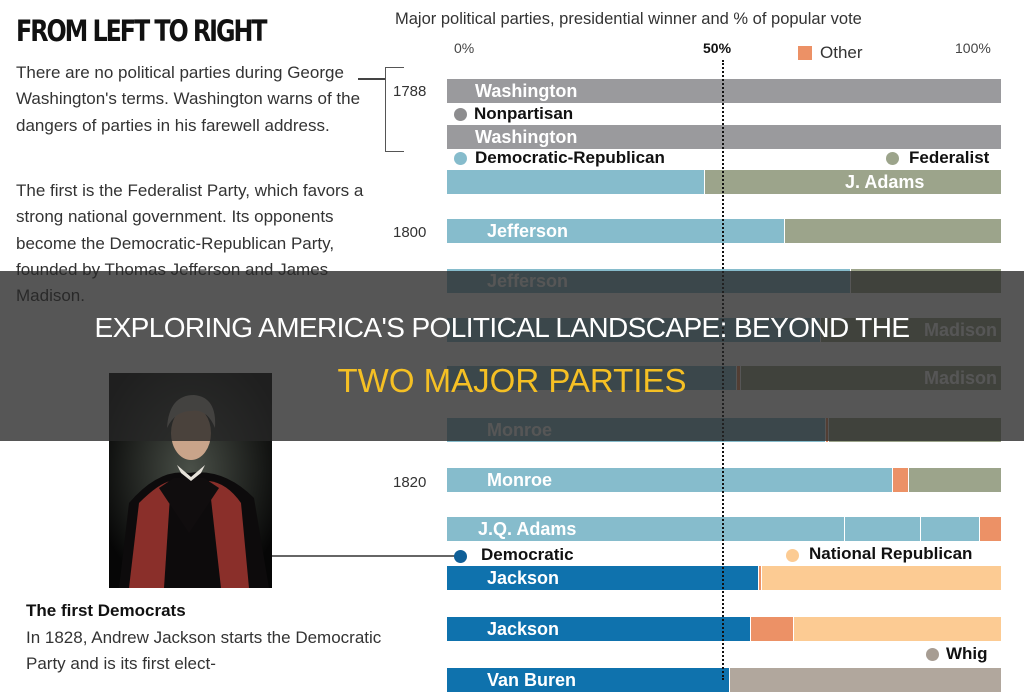  Describe the element at coordinates (460, 114) in the screenshot. I see `legend-nonpartisan-dot` at that location.